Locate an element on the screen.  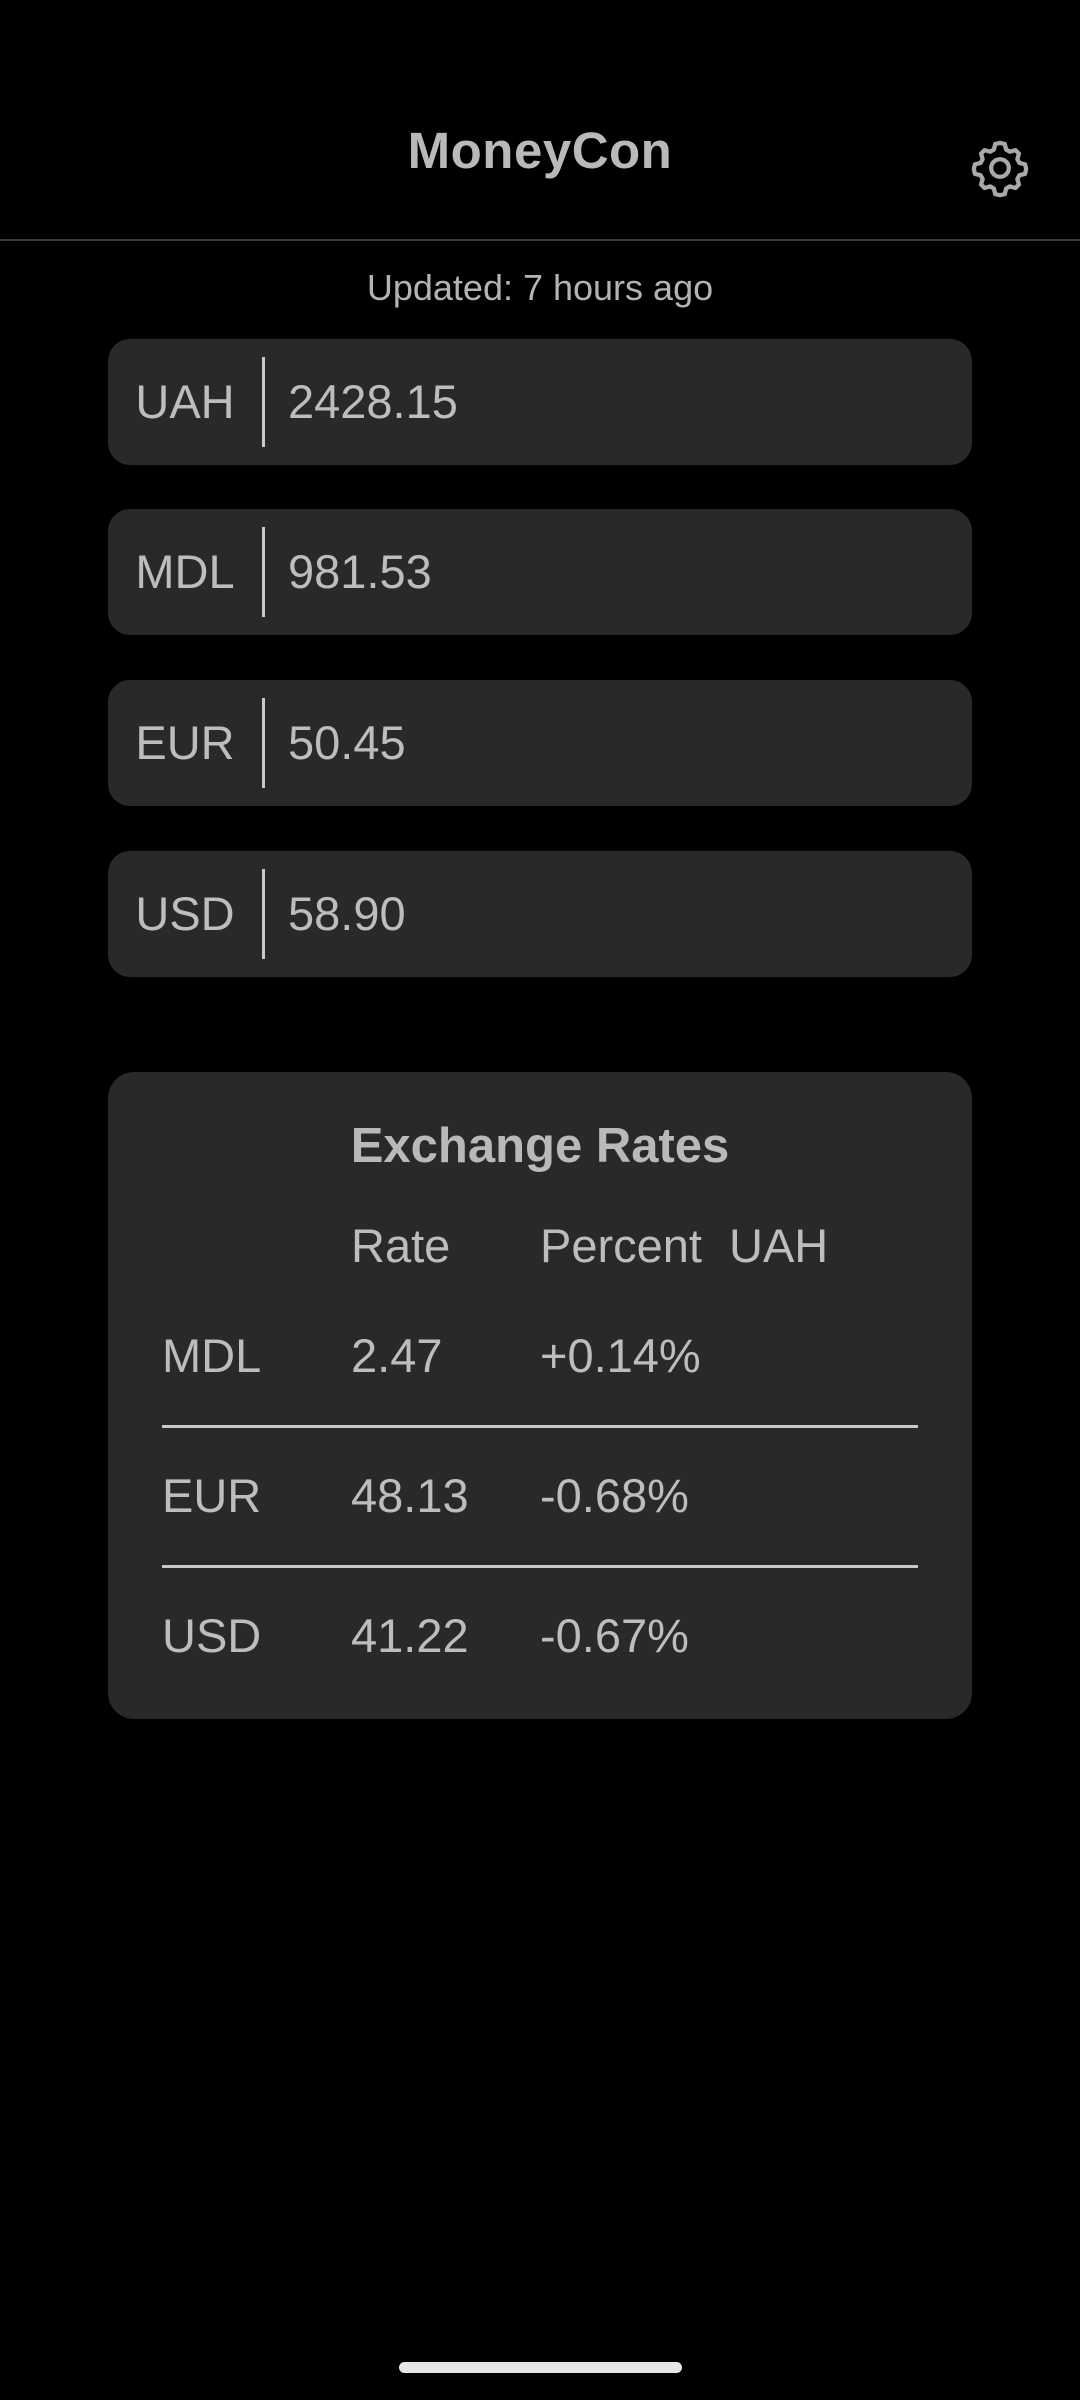
currency-row-mdl: MDL 981.53 is located at coordinates (540, 572).